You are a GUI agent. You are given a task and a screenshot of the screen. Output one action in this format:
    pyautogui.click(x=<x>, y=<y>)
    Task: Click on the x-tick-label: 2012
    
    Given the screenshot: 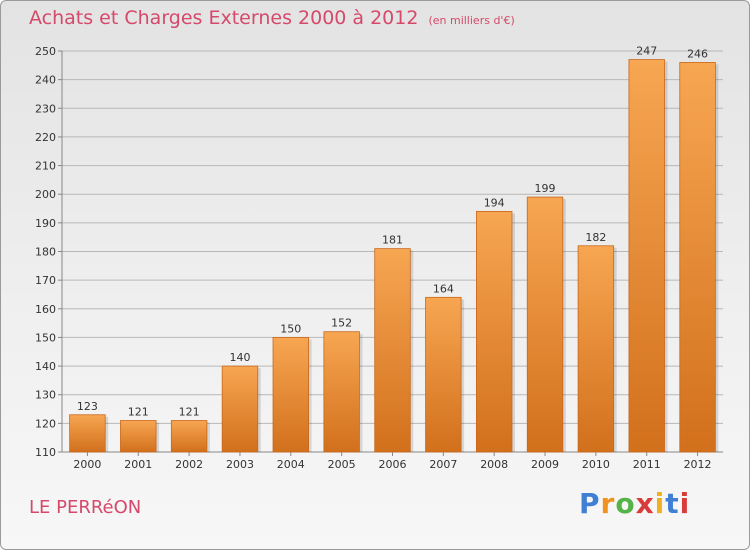 What is the action you would take?
    pyautogui.click(x=698, y=464)
    